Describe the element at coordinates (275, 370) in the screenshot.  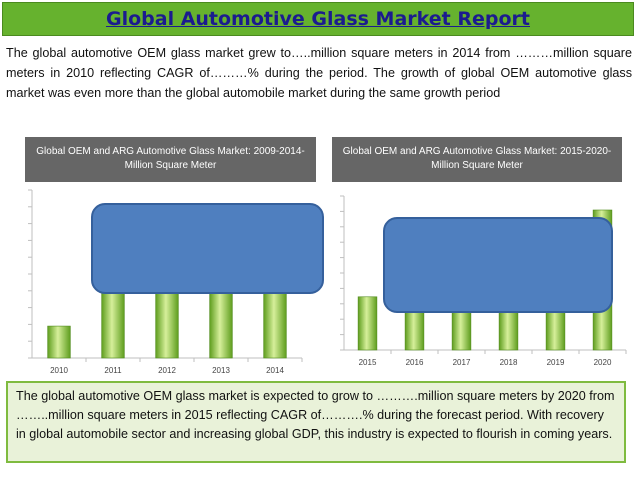
I see `x-tick-label-2014: 2014` at that location.